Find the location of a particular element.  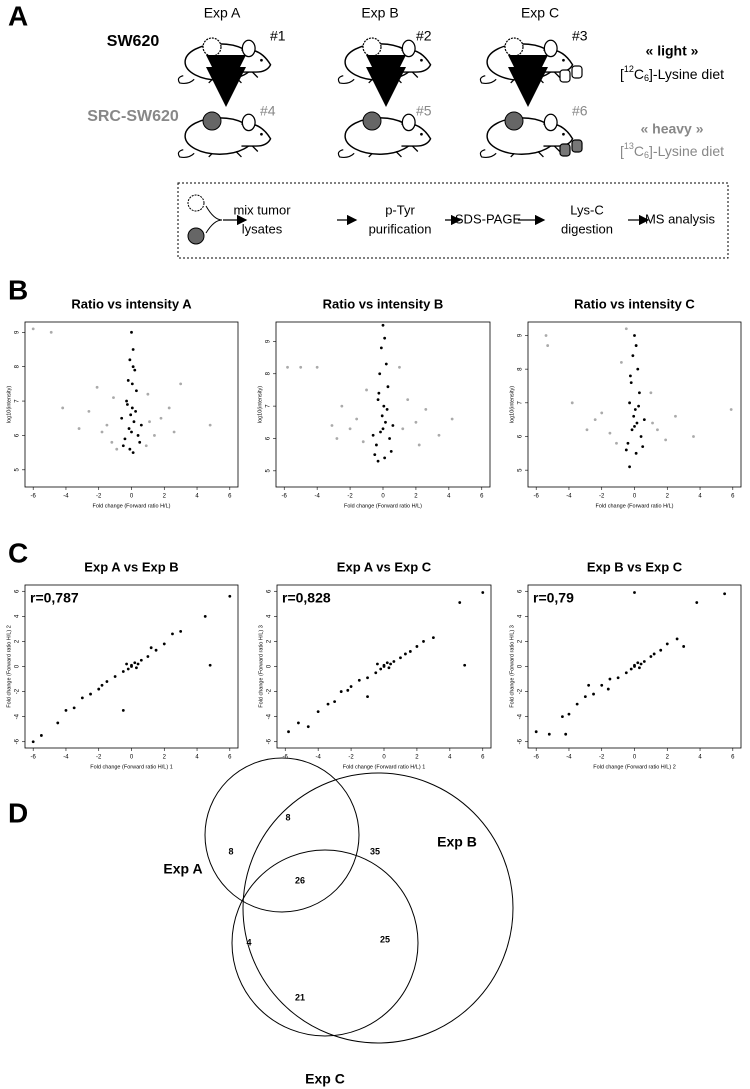

experiment-label: Exp B is located at coordinates (379, 13).